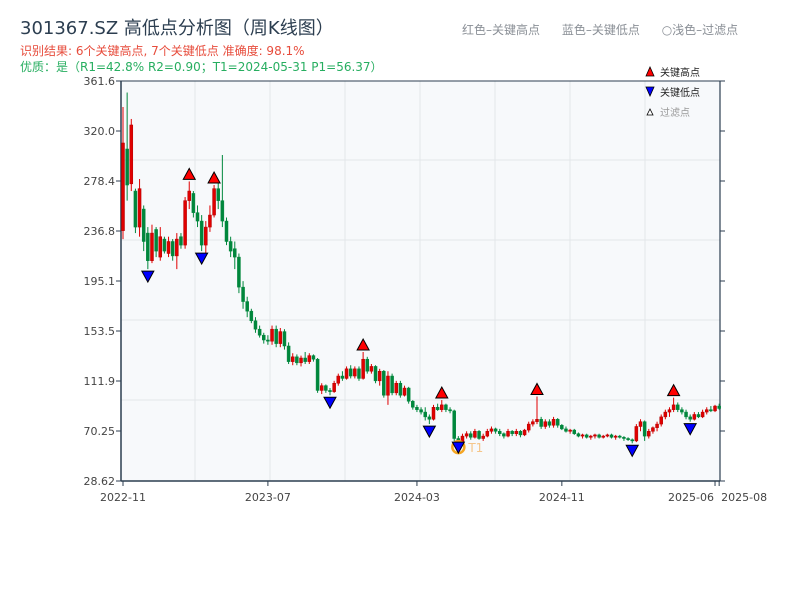 The image size is (800, 600). What do you see at coordinates (100, 281) in the screenshot?
I see `y-tick-label: 195.1` at bounding box center [100, 281].